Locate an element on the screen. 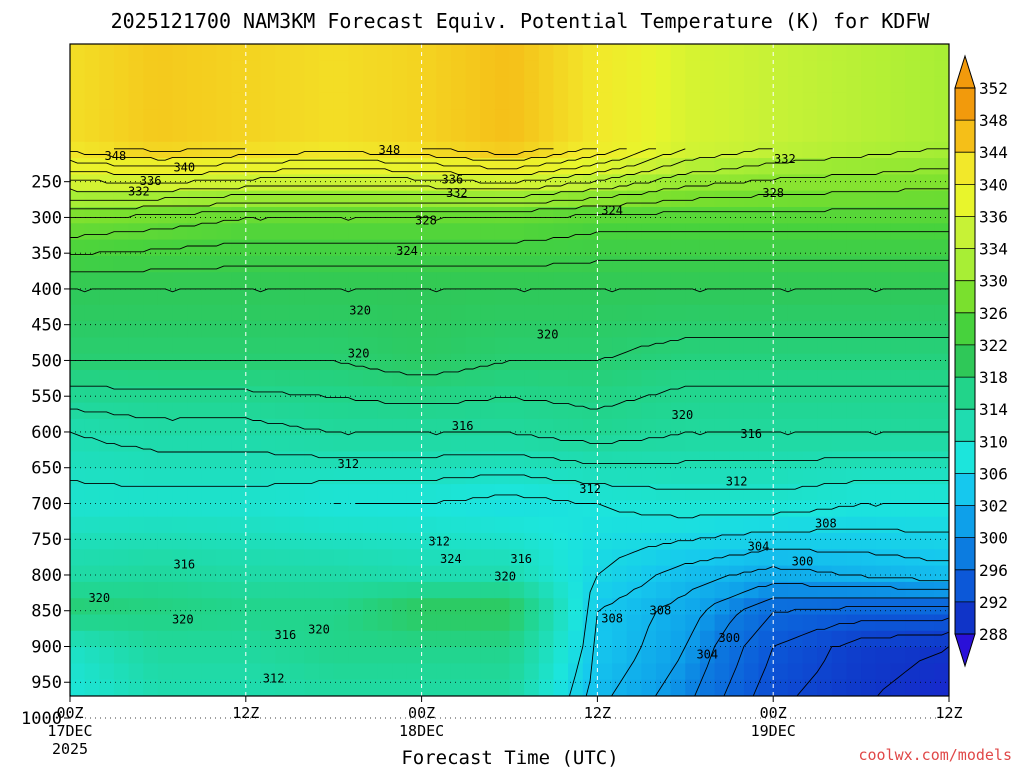 The image size is (1024, 768). colorbar-label: 330 is located at coordinates (993, 281).